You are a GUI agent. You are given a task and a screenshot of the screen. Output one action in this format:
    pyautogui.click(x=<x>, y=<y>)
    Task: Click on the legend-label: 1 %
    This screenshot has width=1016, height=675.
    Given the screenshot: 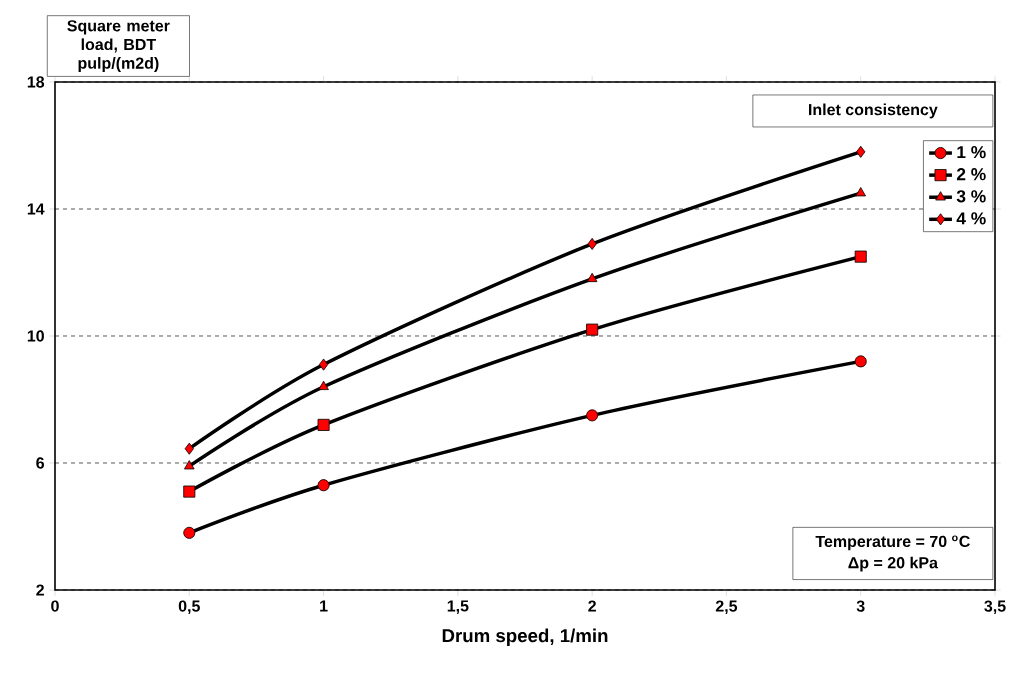 What is the action you would take?
    pyautogui.click(x=971, y=152)
    